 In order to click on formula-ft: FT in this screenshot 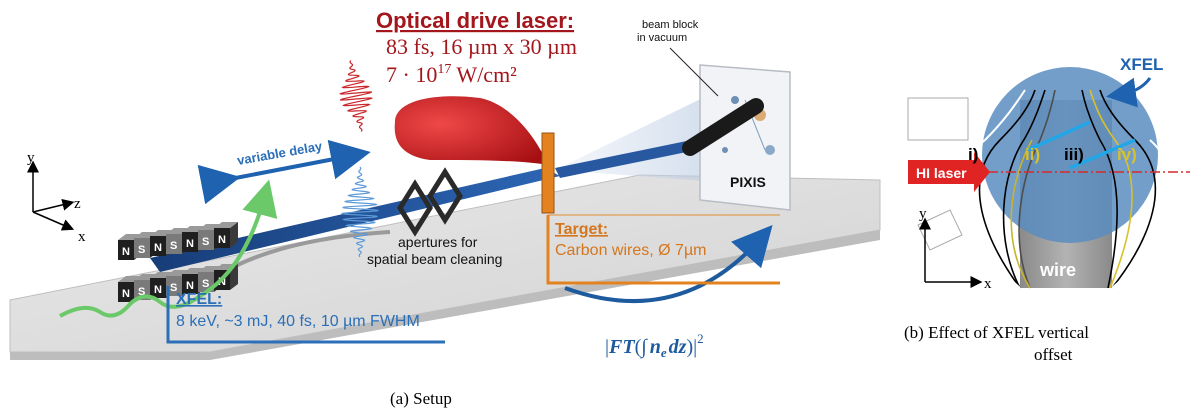, I will do `click(621, 347)`.